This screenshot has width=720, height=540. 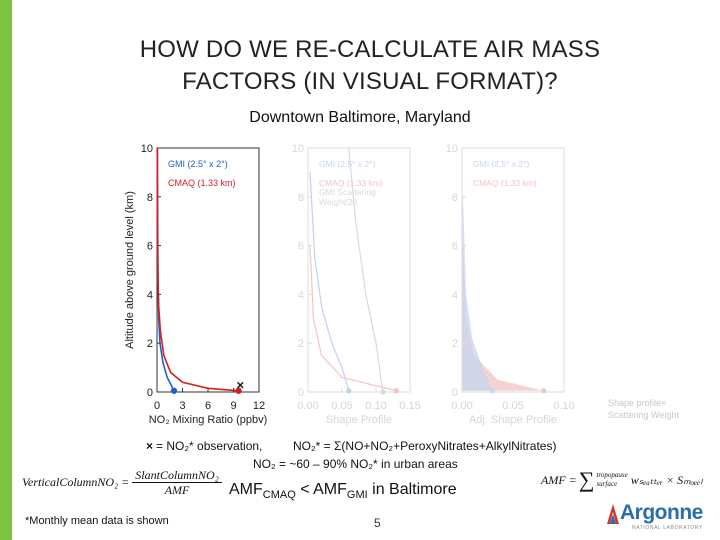 I want to click on x-tick-label: 9, so click(x=233, y=406).